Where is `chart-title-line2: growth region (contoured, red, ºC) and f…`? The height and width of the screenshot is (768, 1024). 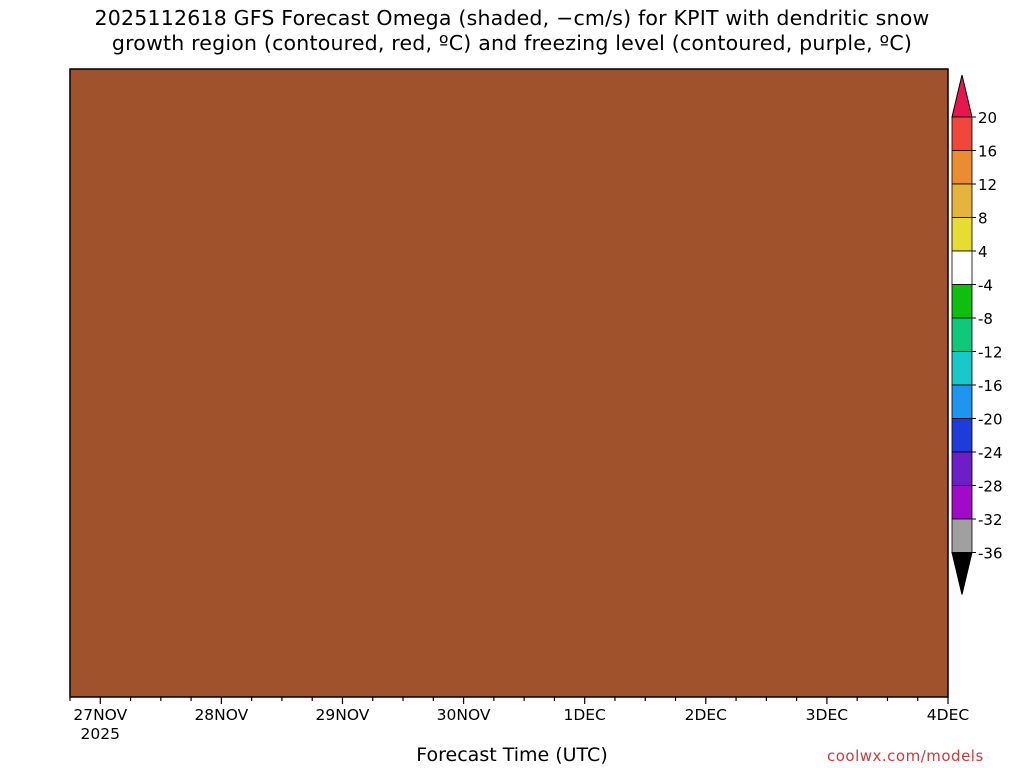
chart-title-line2: growth region (contoured, red, ºC) and f… is located at coordinates (512, 43).